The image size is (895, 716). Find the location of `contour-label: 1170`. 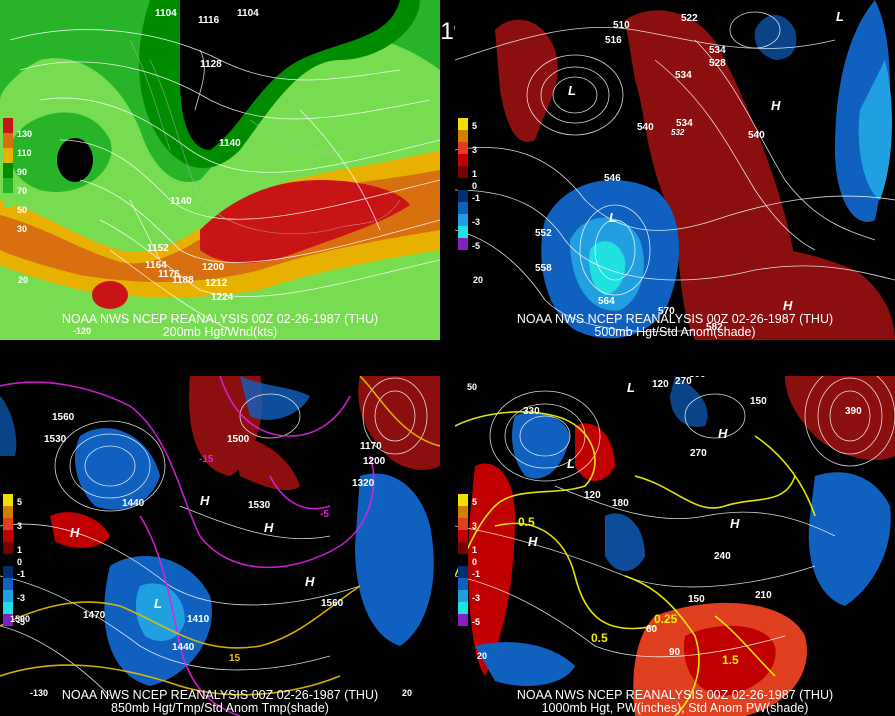

contour-label: 1170 is located at coordinates (371, 446).